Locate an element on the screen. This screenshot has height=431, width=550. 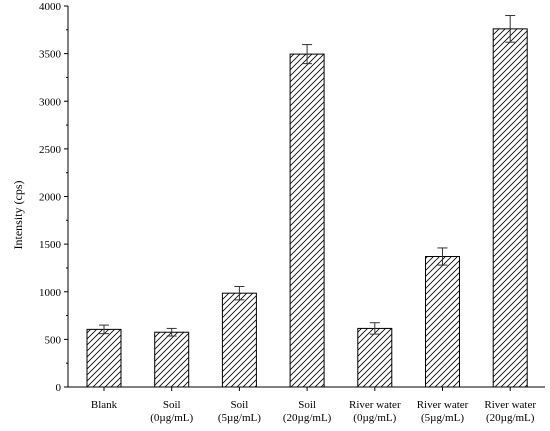
y-tick-label: 2000 is located at coordinates (50, 198).